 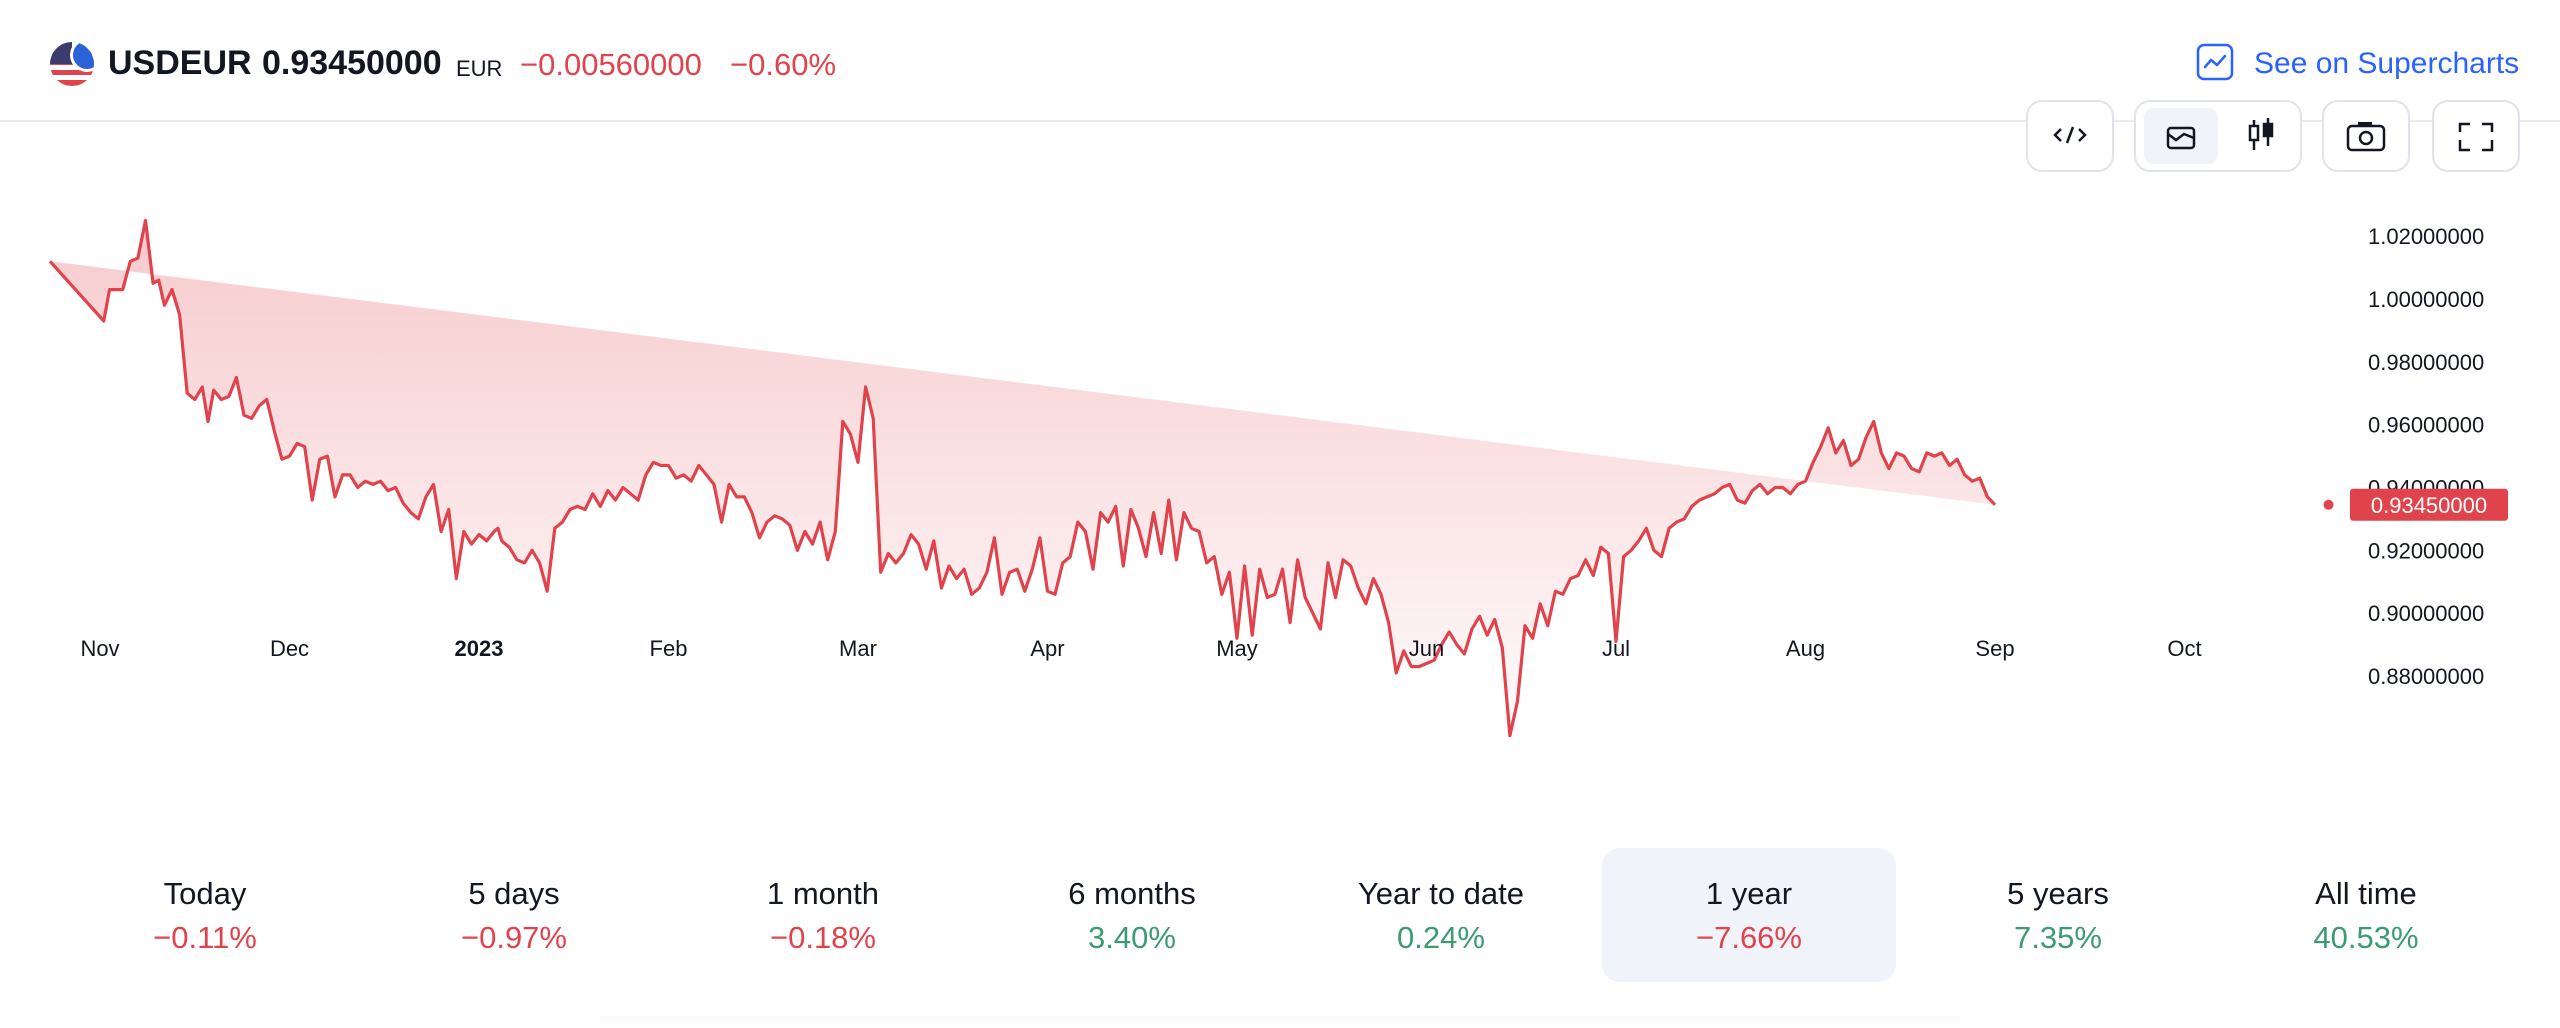 What do you see at coordinates (352, 63) in the screenshot?
I see `last-price: 0.93450000` at bounding box center [352, 63].